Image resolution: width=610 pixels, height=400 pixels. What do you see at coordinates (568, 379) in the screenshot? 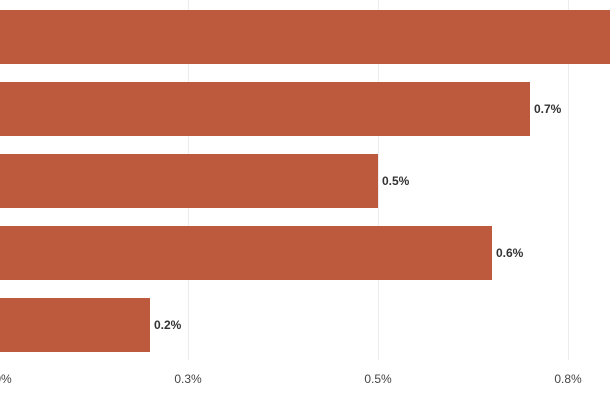
I see `x-tick-label: 0.8%` at bounding box center [568, 379].